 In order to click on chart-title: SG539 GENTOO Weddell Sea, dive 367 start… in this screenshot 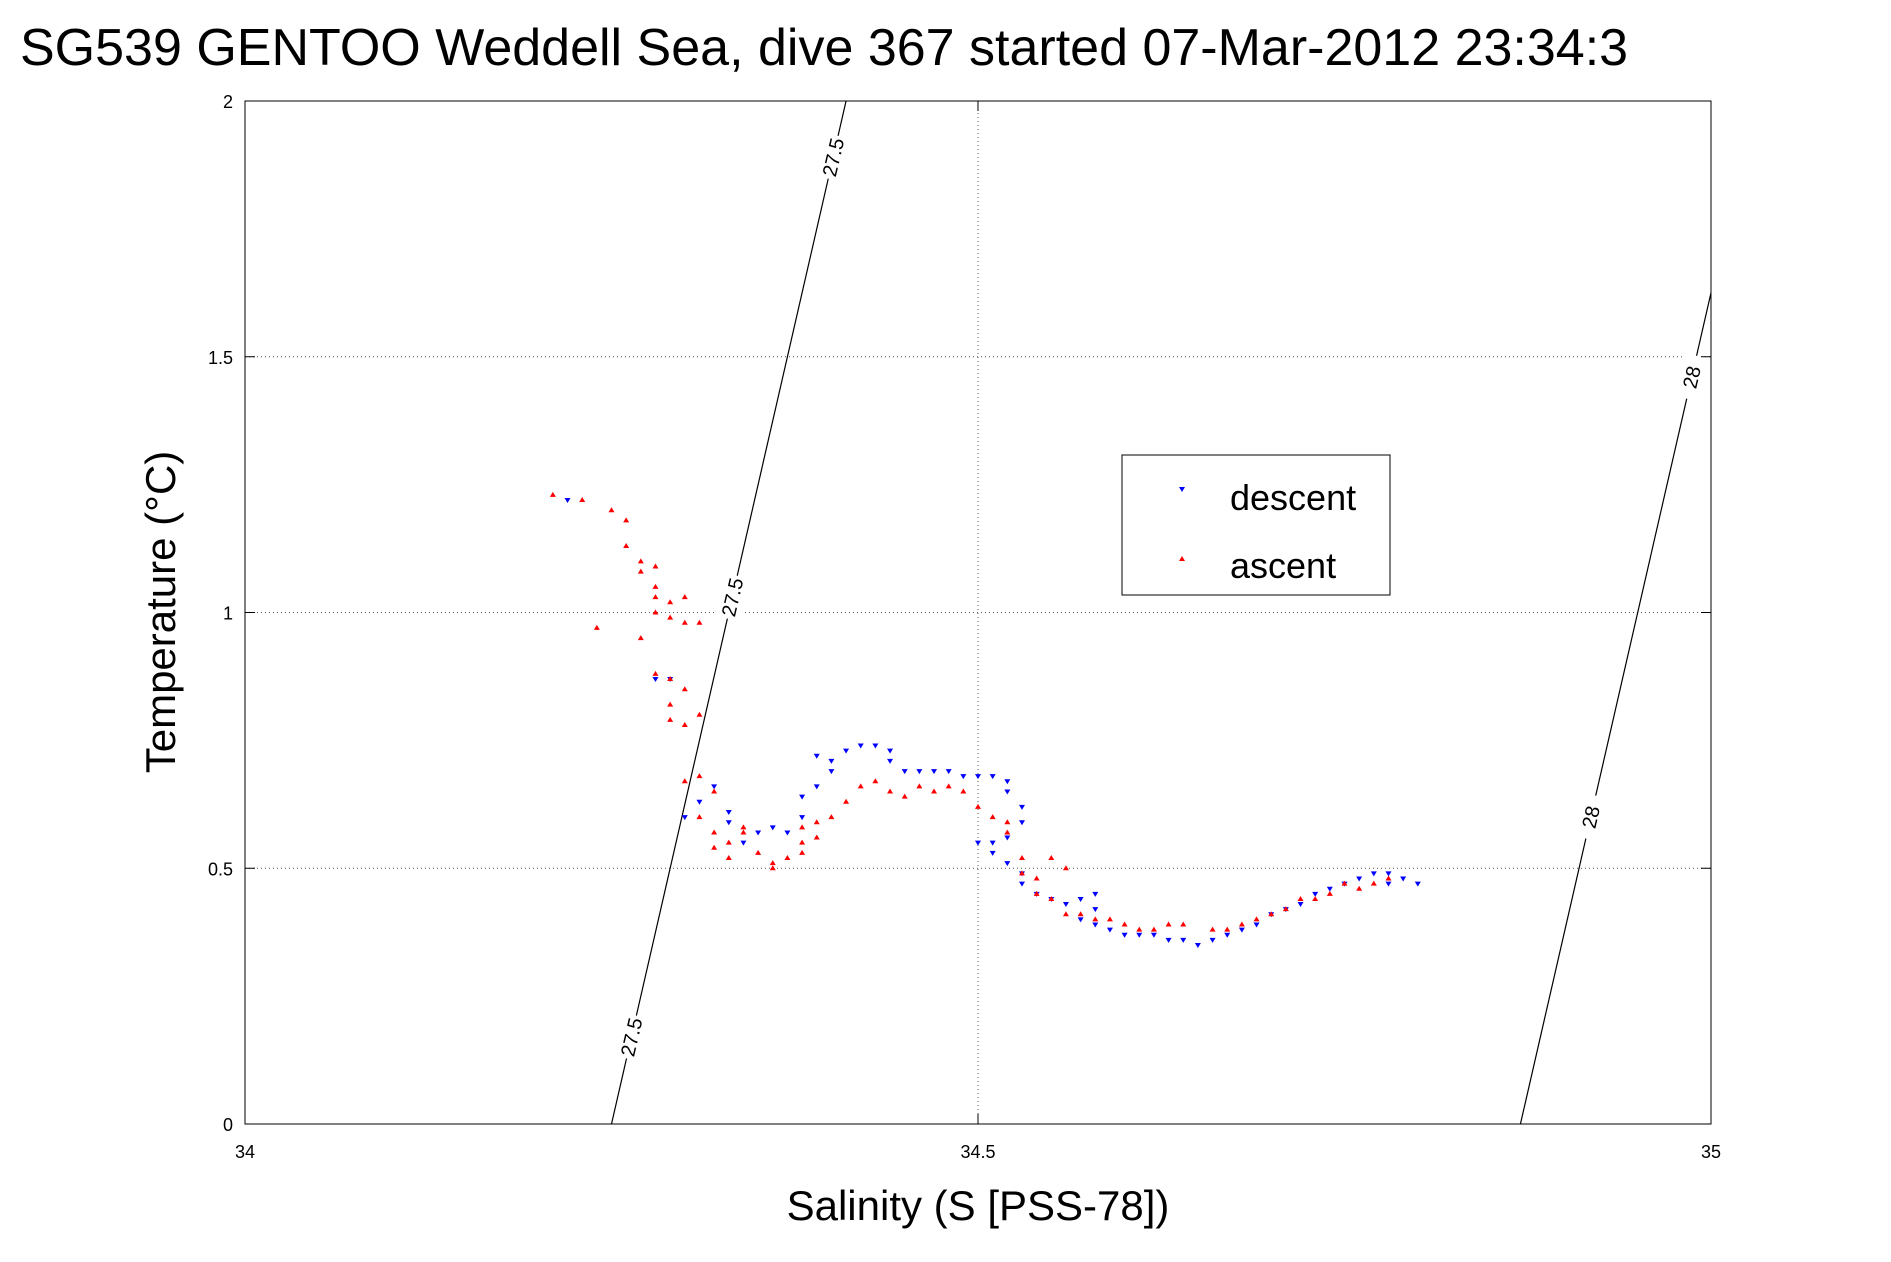, I will do `click(824, 48)`.